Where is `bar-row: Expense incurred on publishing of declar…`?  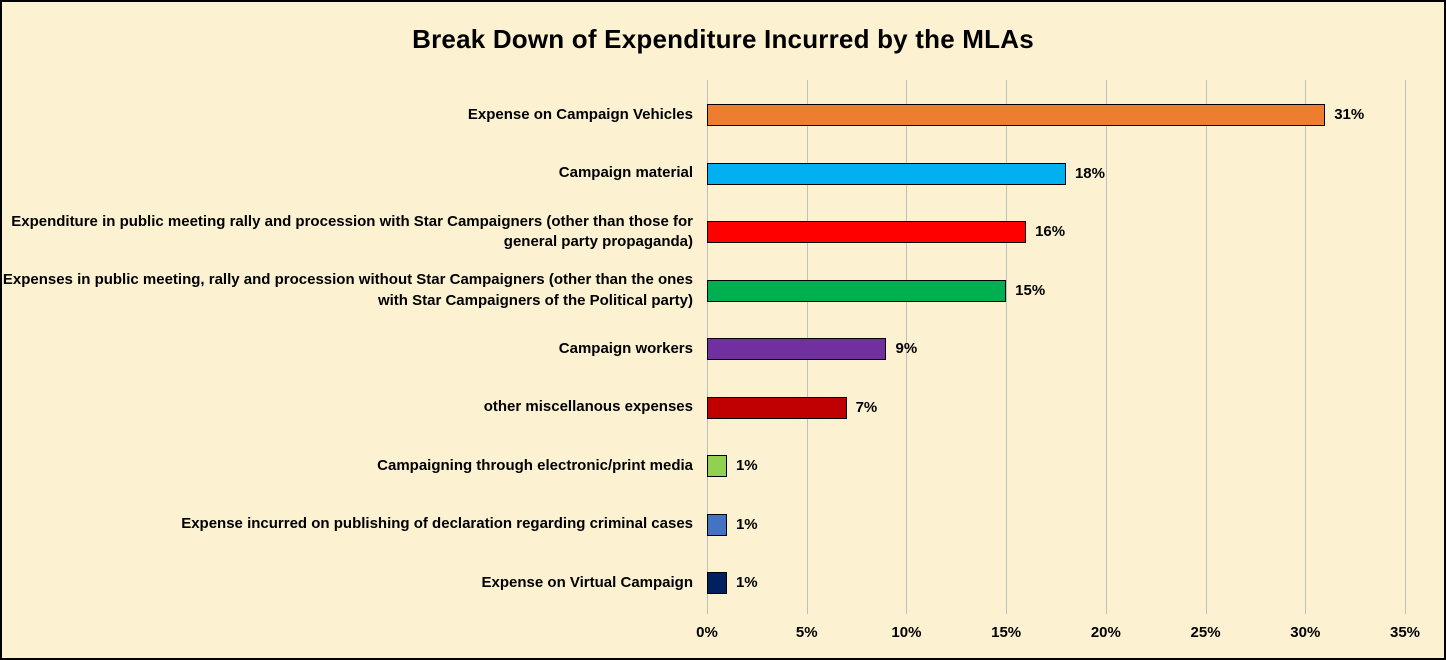
bar-row: Expense incurred on publishing of declar… is located at coordinates (723, 525).